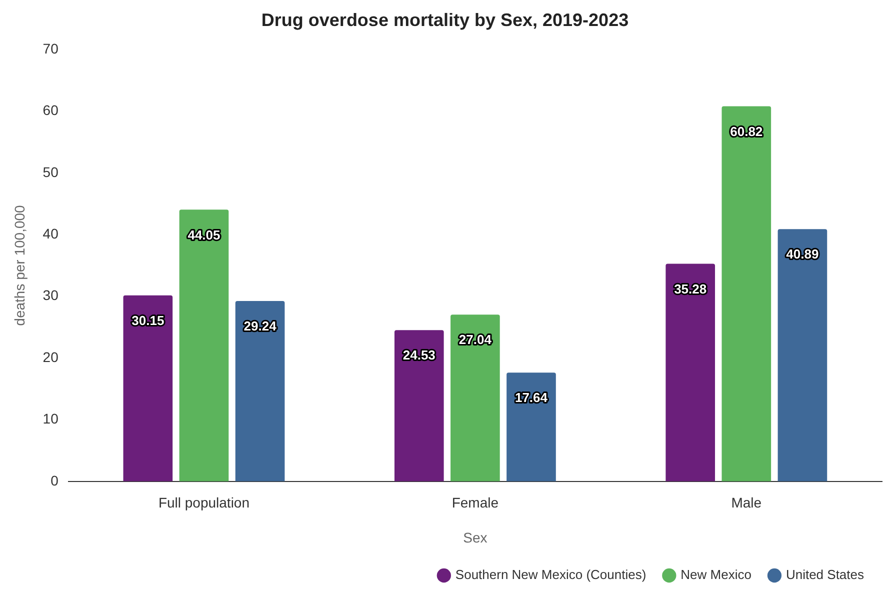  What do you see at coordinates (550, 574) in the screenshot?
I see `legend-label: Southern New Mexico (Counties)` at bounding box center [550, 574].